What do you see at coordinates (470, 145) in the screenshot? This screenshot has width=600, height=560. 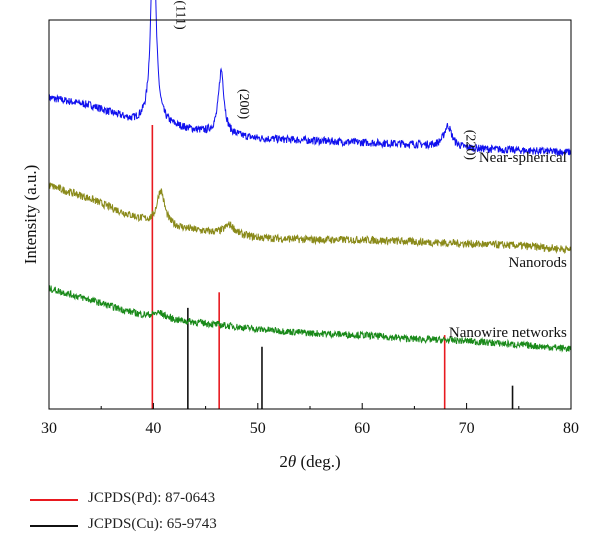 I see `peak-label-2: (220)` at bounding box center [470, 145].